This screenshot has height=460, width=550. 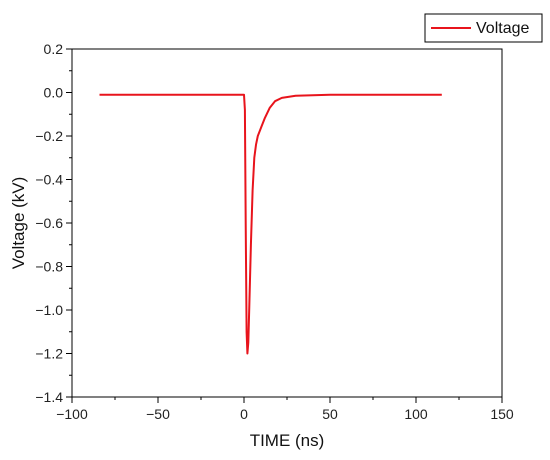 What do you see at coordinates (49, 267) in the screenshot?
I see `y-tick-label: −0.8` at bounding box center [49, 267].